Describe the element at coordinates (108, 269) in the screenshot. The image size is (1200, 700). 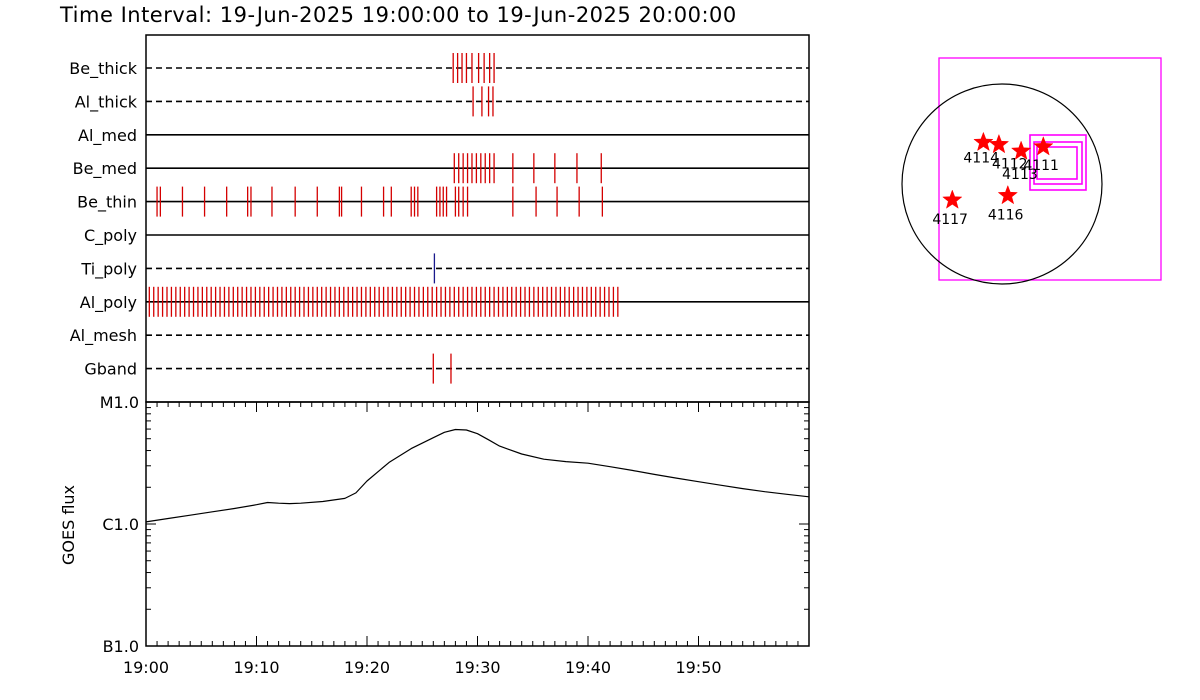
I see `channel-label-Ti_poly: Ti_poly` at that location.